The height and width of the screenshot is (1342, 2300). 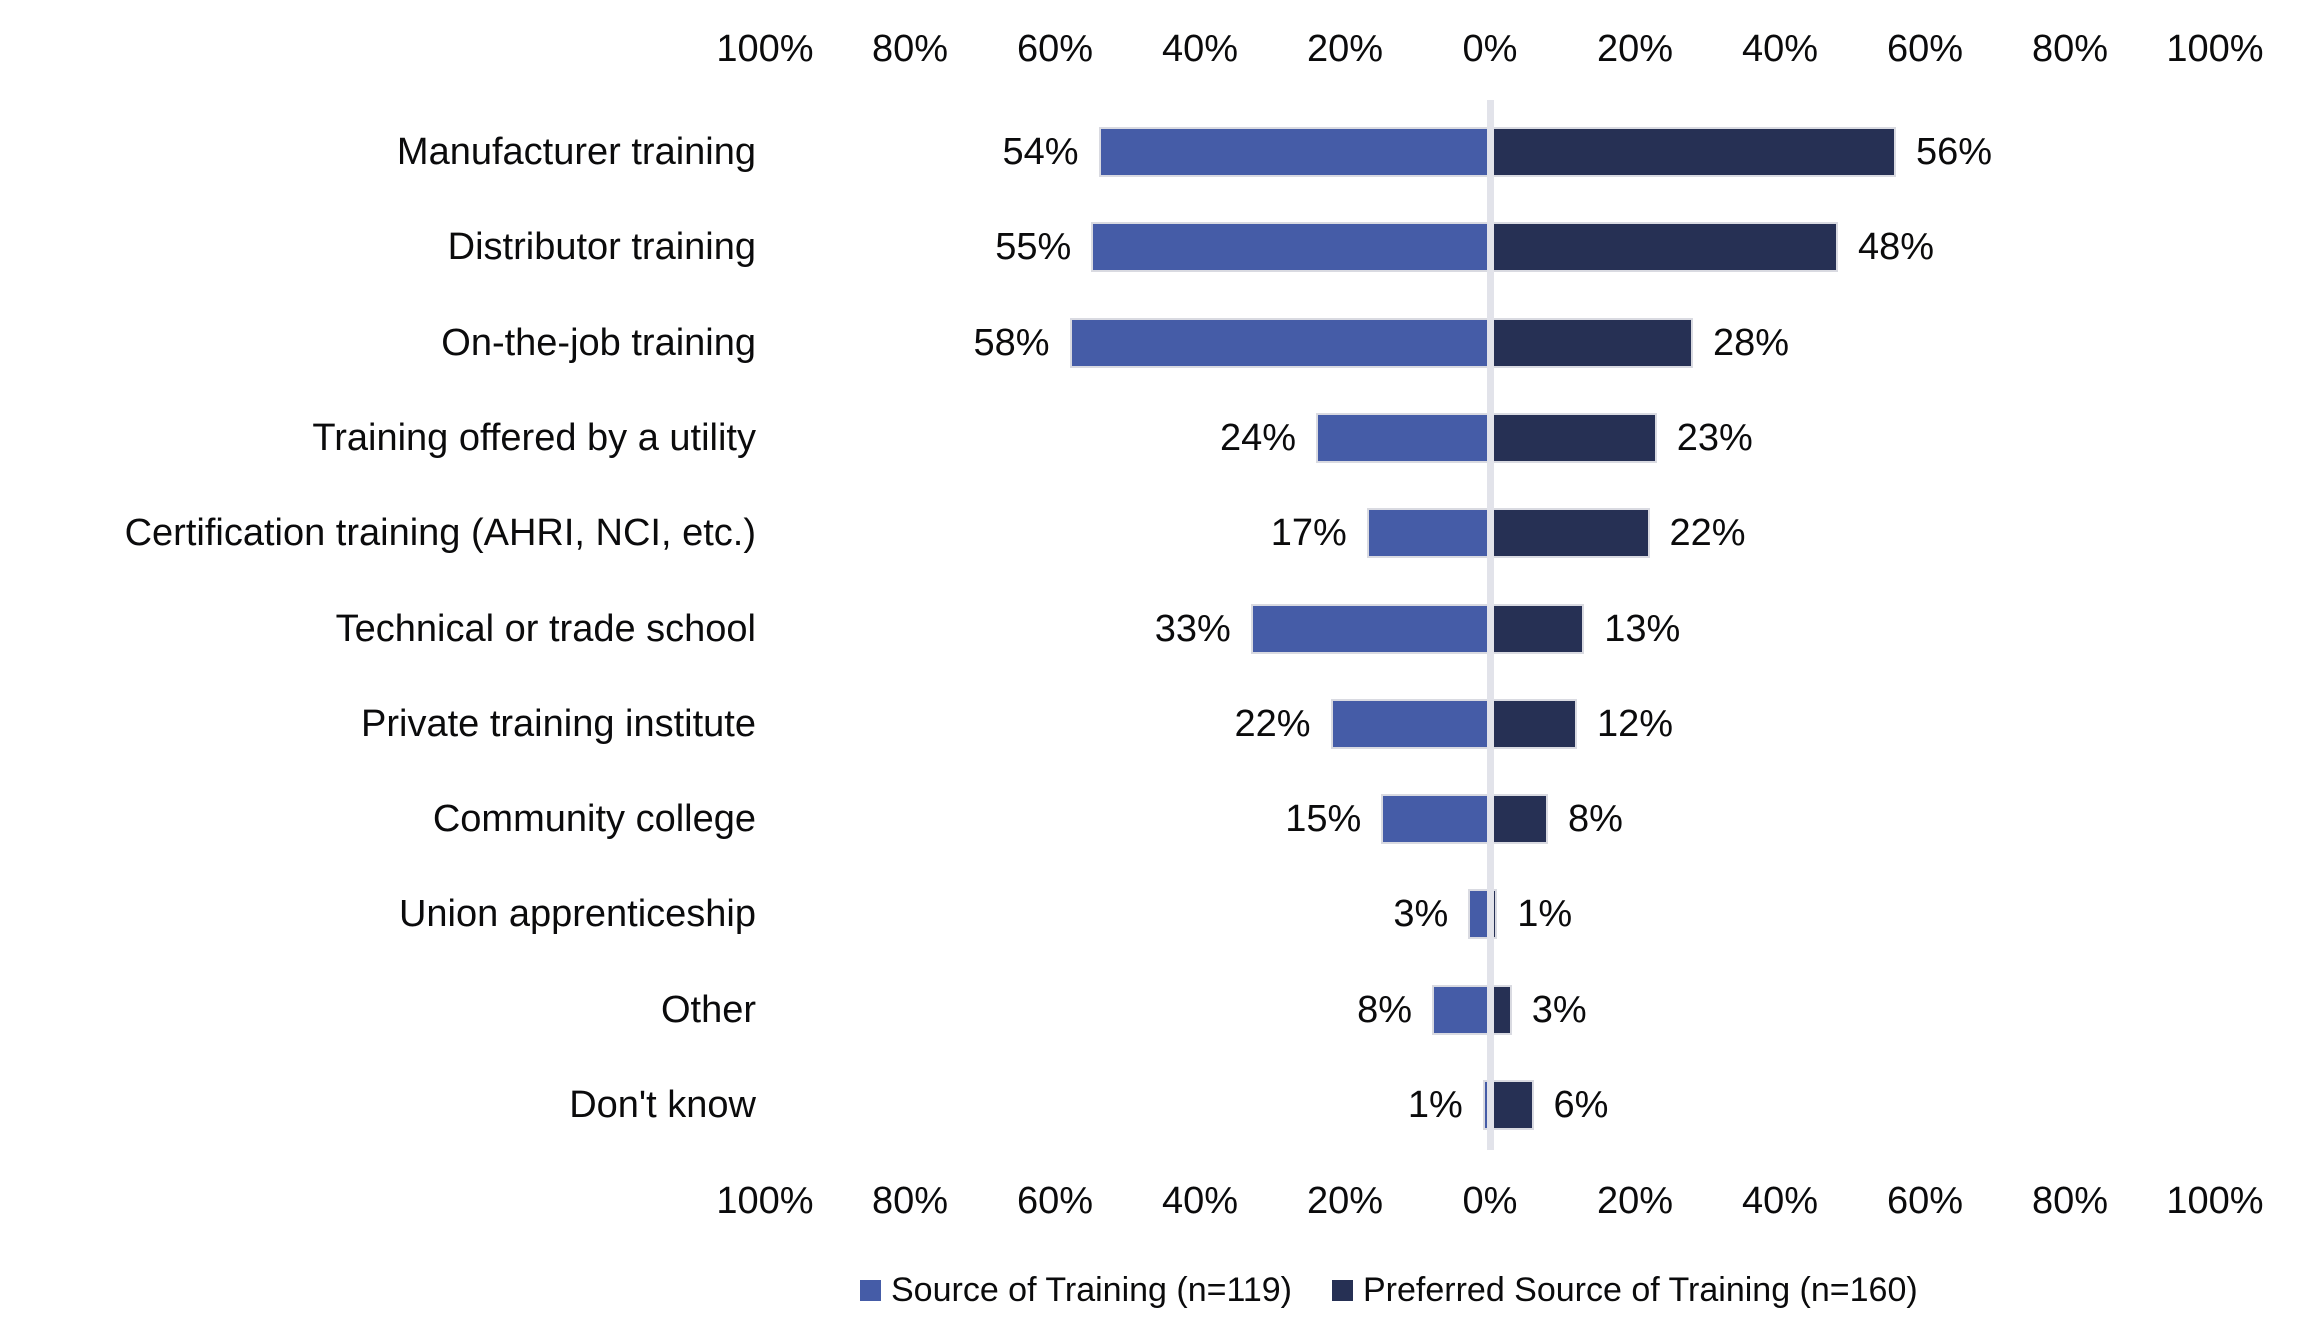 What do you see at coordinates (577, 914) in the screenshot?
I see `category-label: Union apprenticeship` at bounding box center [577, 914].